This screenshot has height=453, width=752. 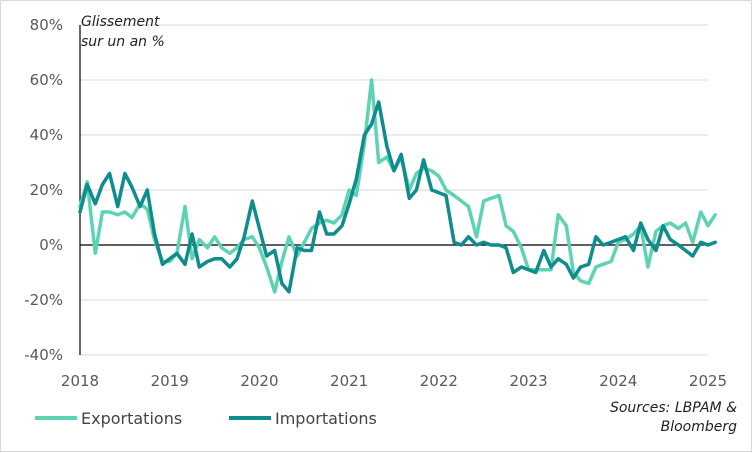 I want to click on source-note-line2: Bloomberg, so click(x=699, y=427).